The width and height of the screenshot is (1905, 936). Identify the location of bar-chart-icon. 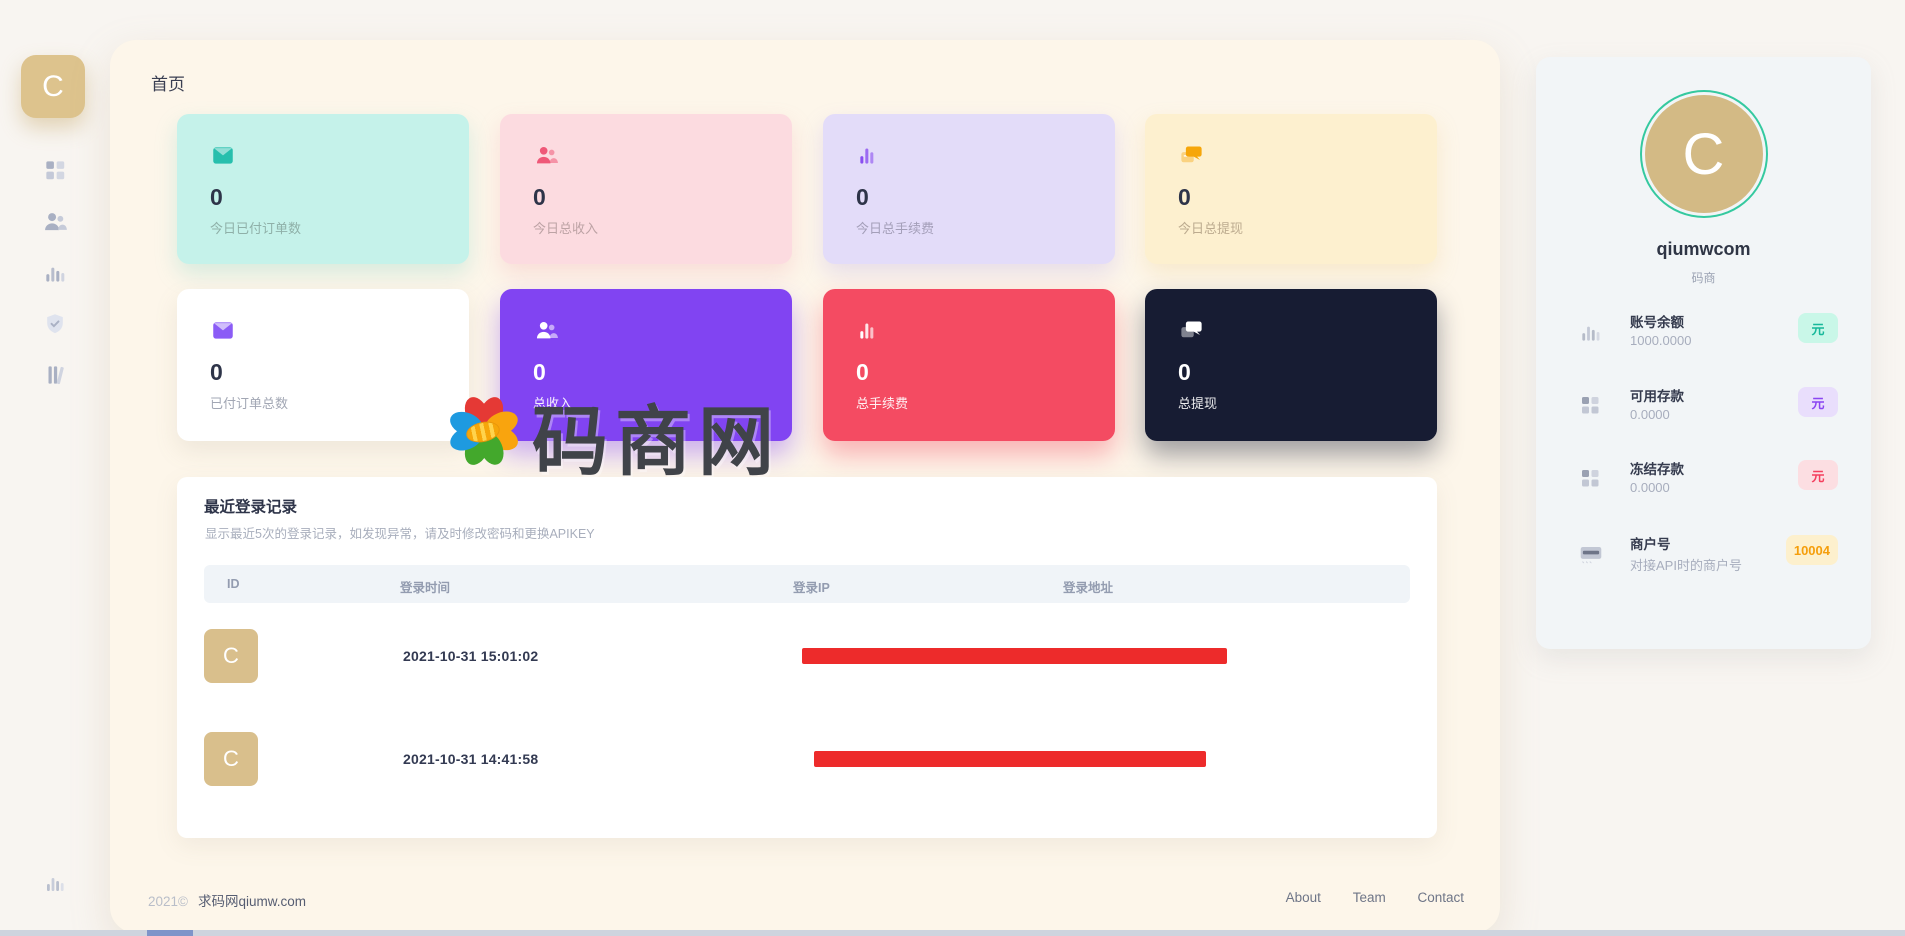
(55, 273).